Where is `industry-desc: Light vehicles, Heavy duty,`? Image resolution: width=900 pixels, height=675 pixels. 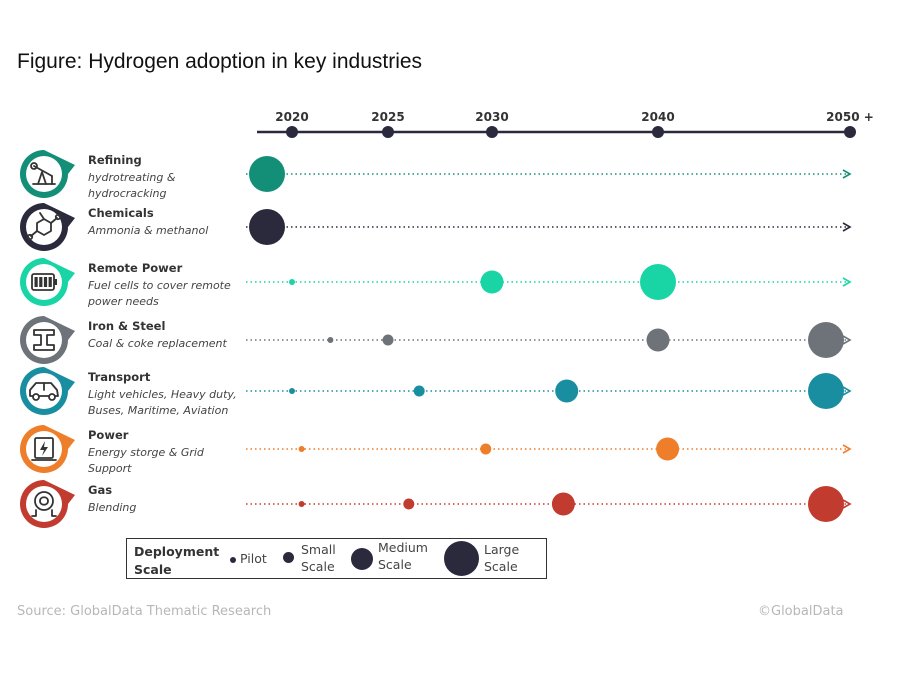 industry-desc: Light vehicles, Heavy duty, is located at coordinates (162, 394).